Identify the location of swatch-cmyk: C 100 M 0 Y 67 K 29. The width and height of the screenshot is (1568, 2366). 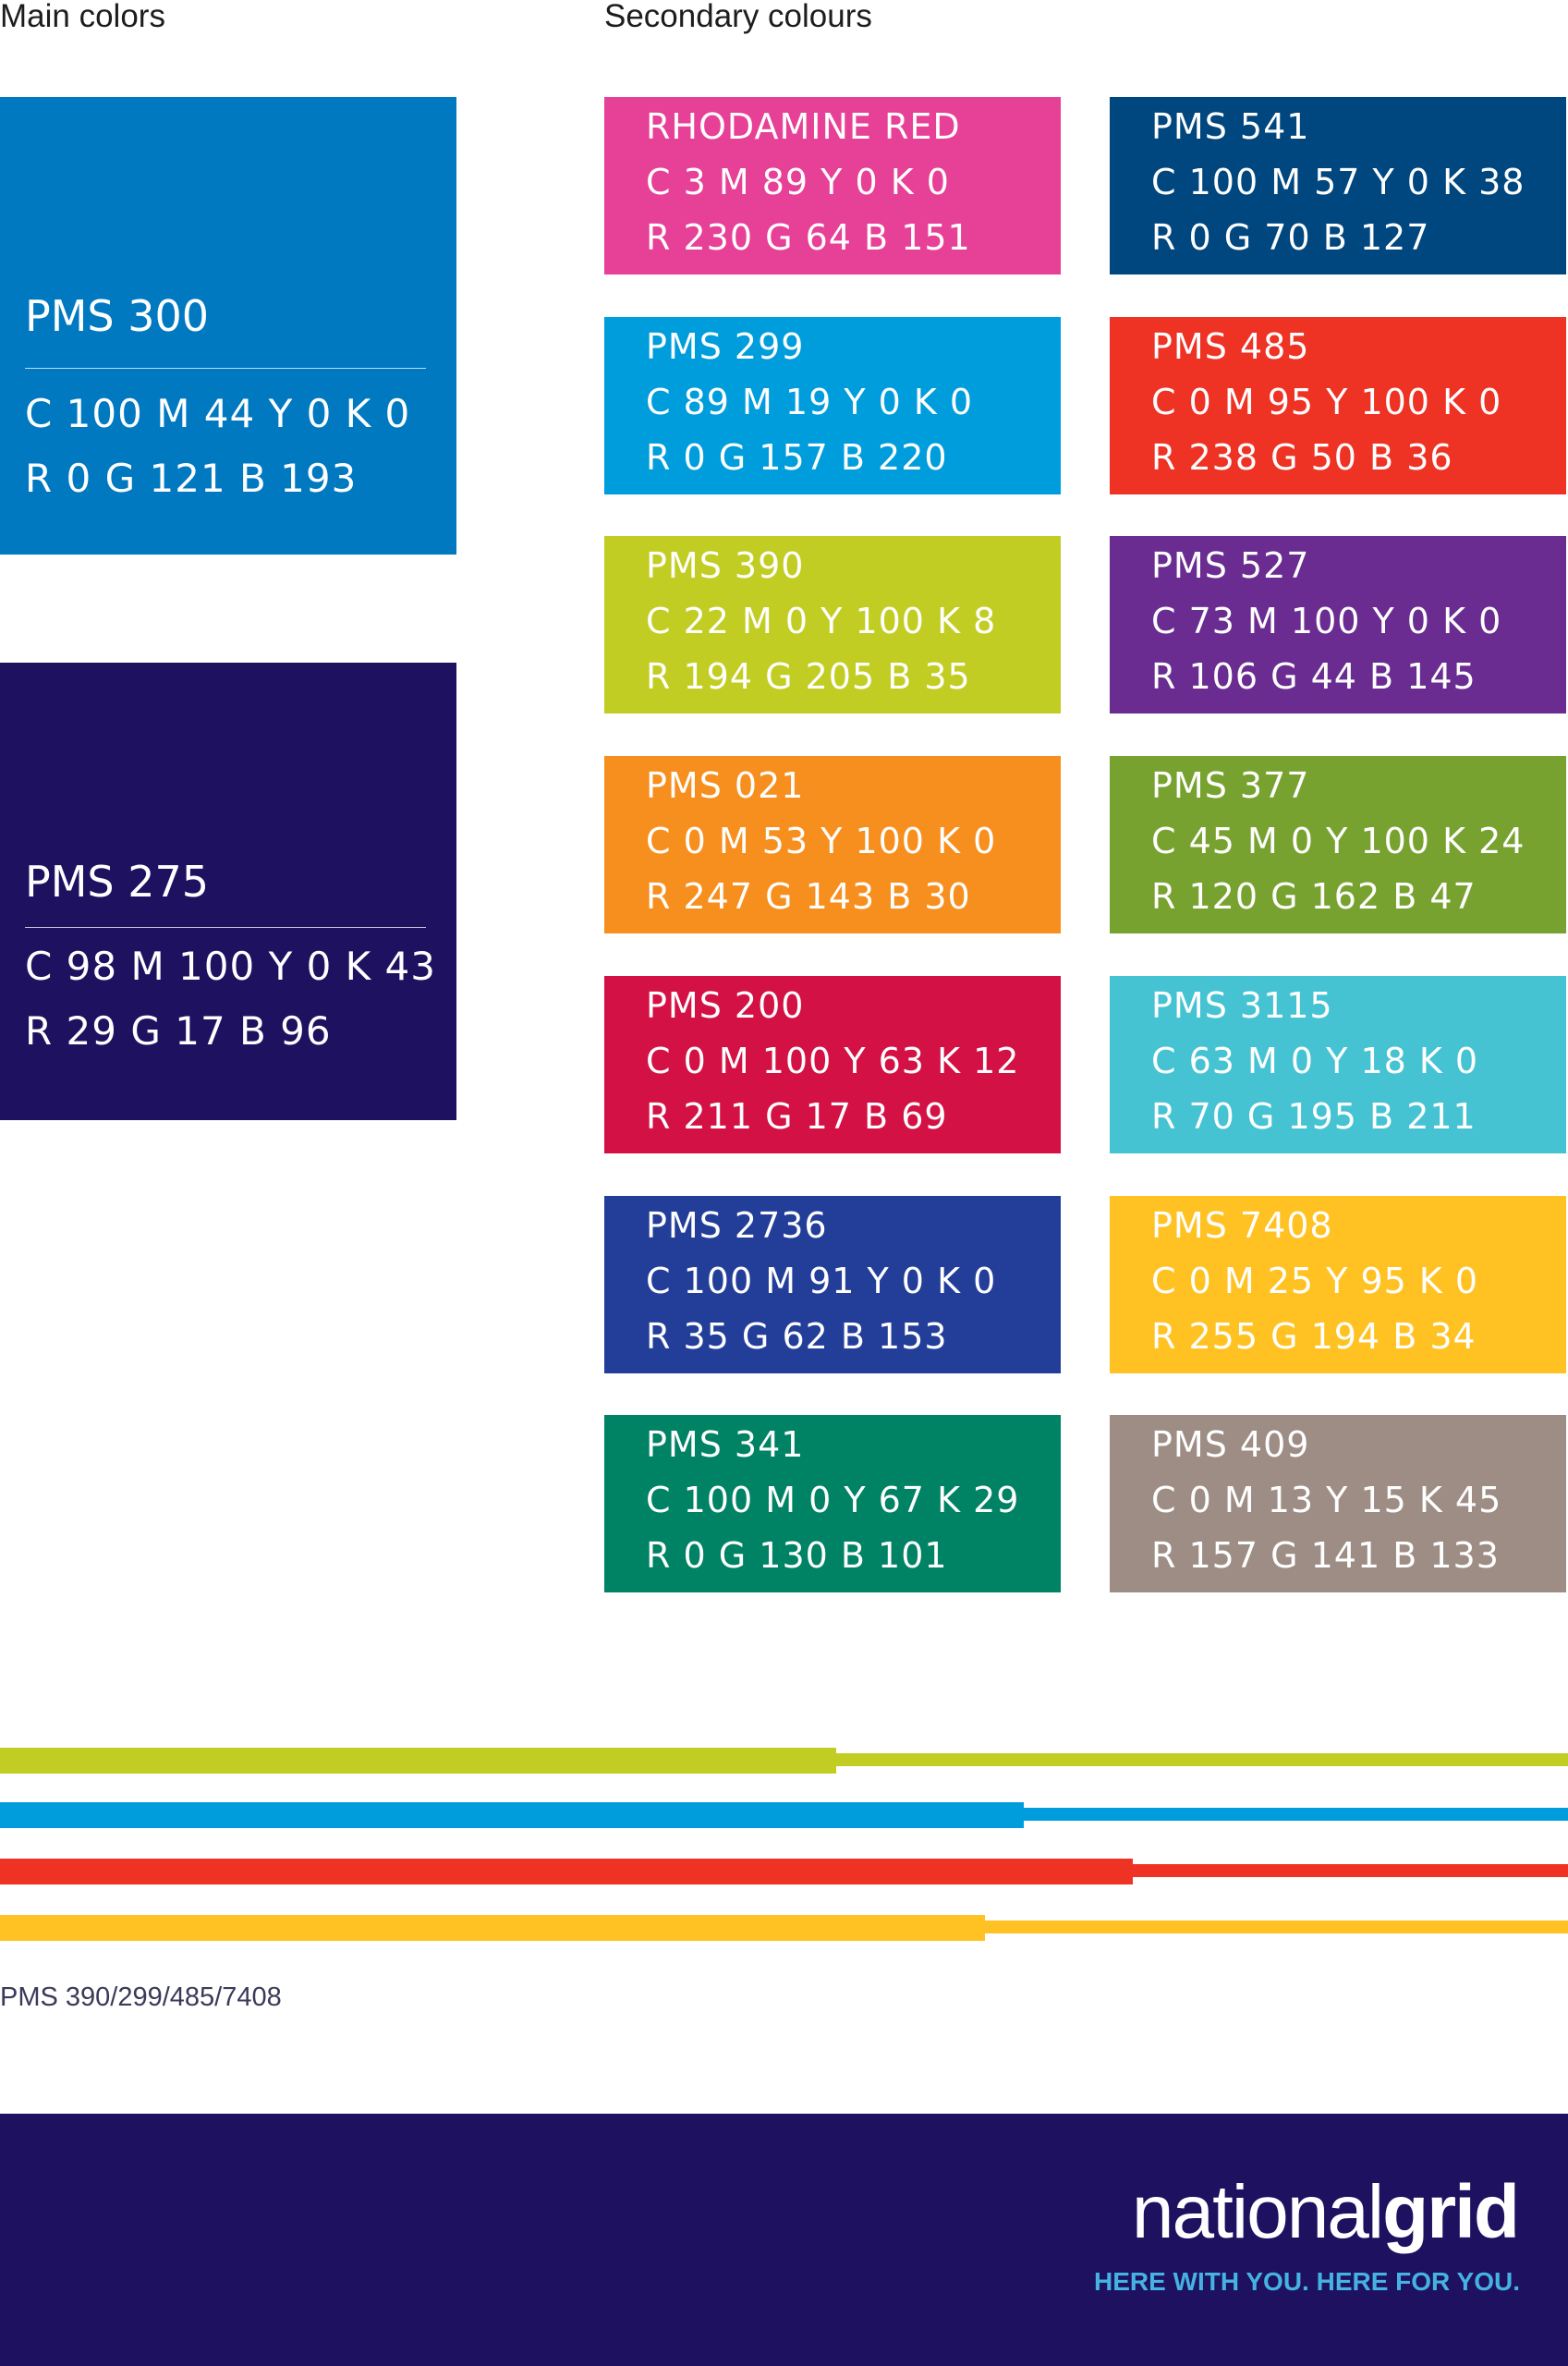
(833, 1500).